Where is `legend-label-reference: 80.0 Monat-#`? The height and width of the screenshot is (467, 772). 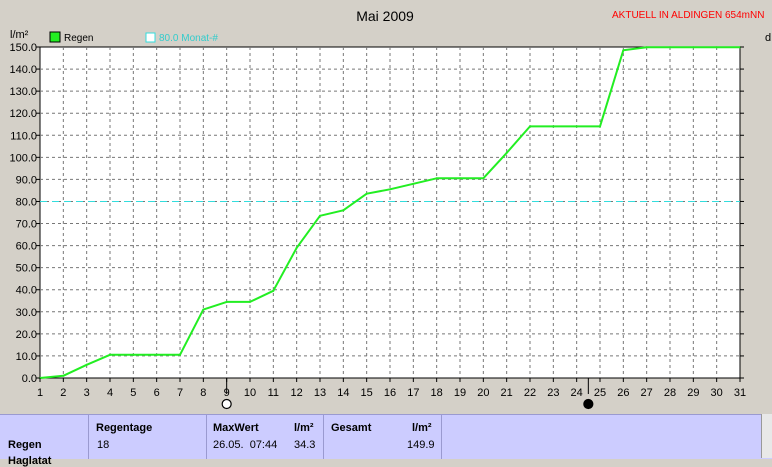
legend-label-reference: 80.0 Monat-# is located at coordinates (188, 38).